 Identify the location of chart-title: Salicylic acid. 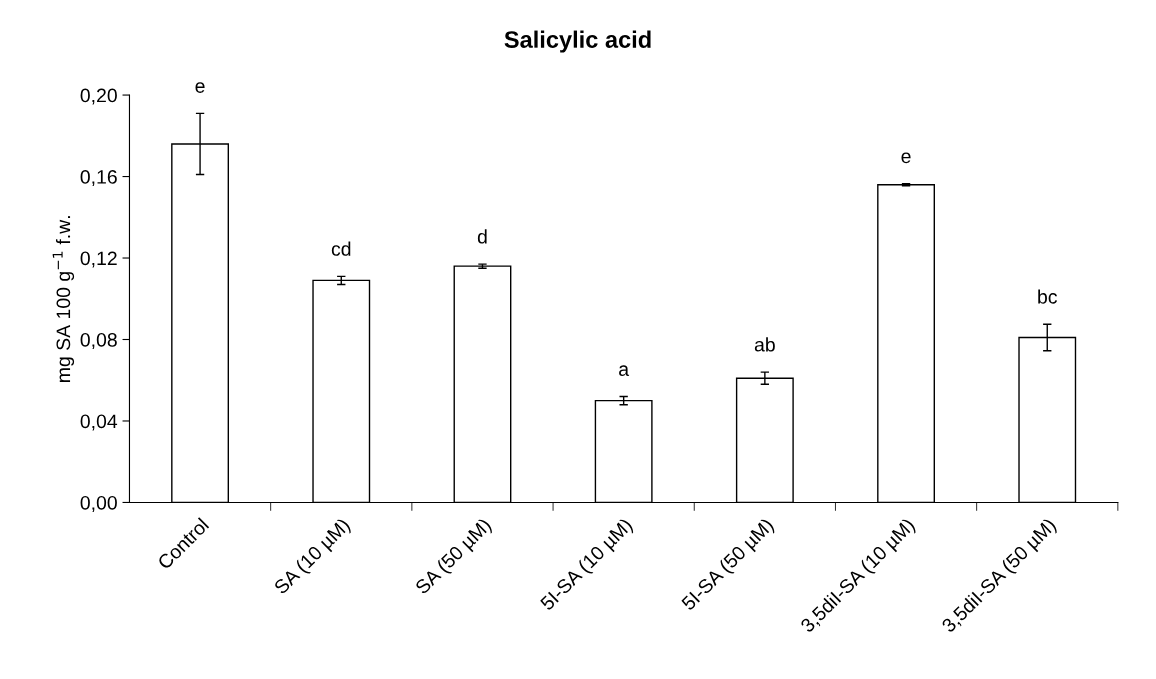
(577, 41).